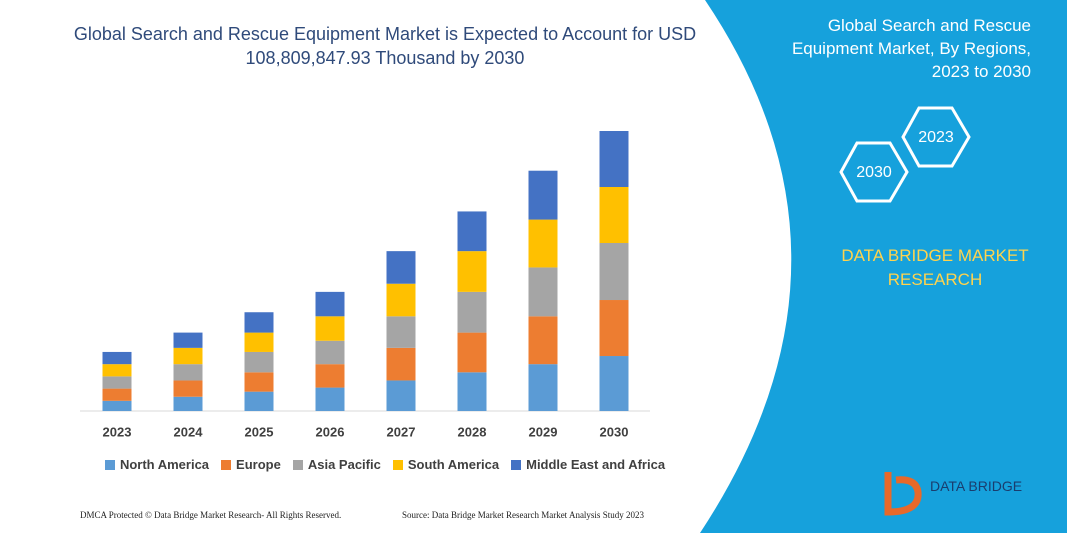 The image size is (1067, 533). I want to click on legend-label: Europe, so click(258, 464).